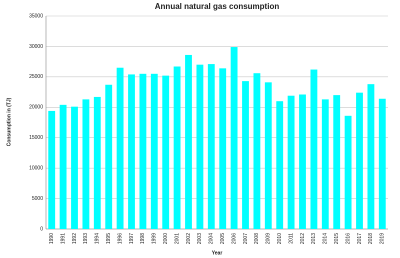 The height and width of the screenshot is (258, 400). Describe the element at coordinates (217, 253) in the screenshot. I see `x-axis-label: Year` at that location.